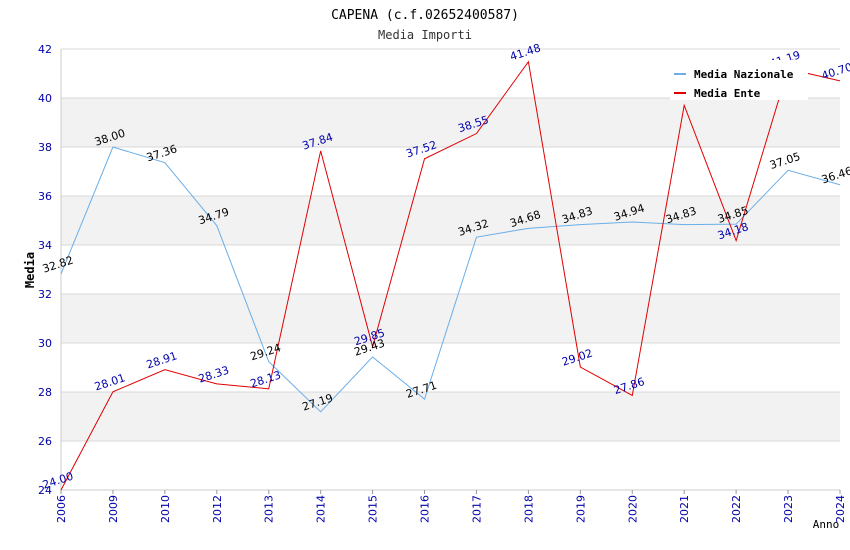 The width and height of the screenshot is (850, 550). I want to click on x-tick-label: 2024, so click(840, 509).